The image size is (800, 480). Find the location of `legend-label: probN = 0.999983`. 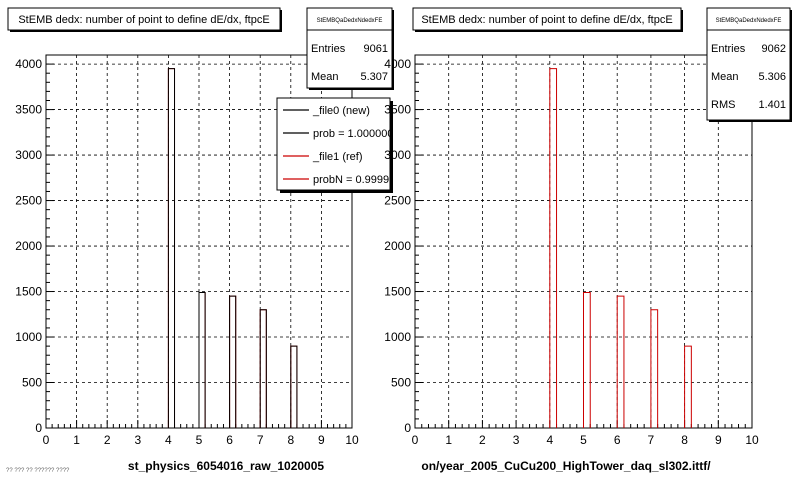

legend-label: probN = 0.999983 is located at coordinates (357, 180).